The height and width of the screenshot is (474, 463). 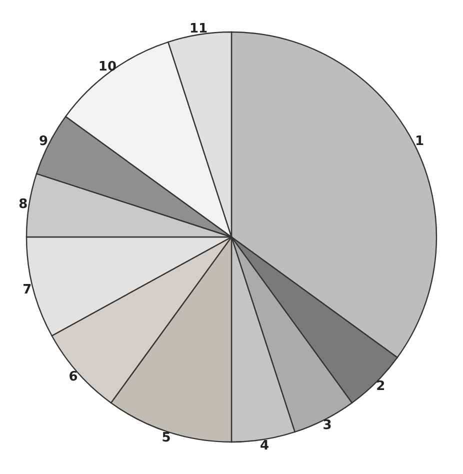 I want to click on slice-label: 10, so click(x=107, y=66).